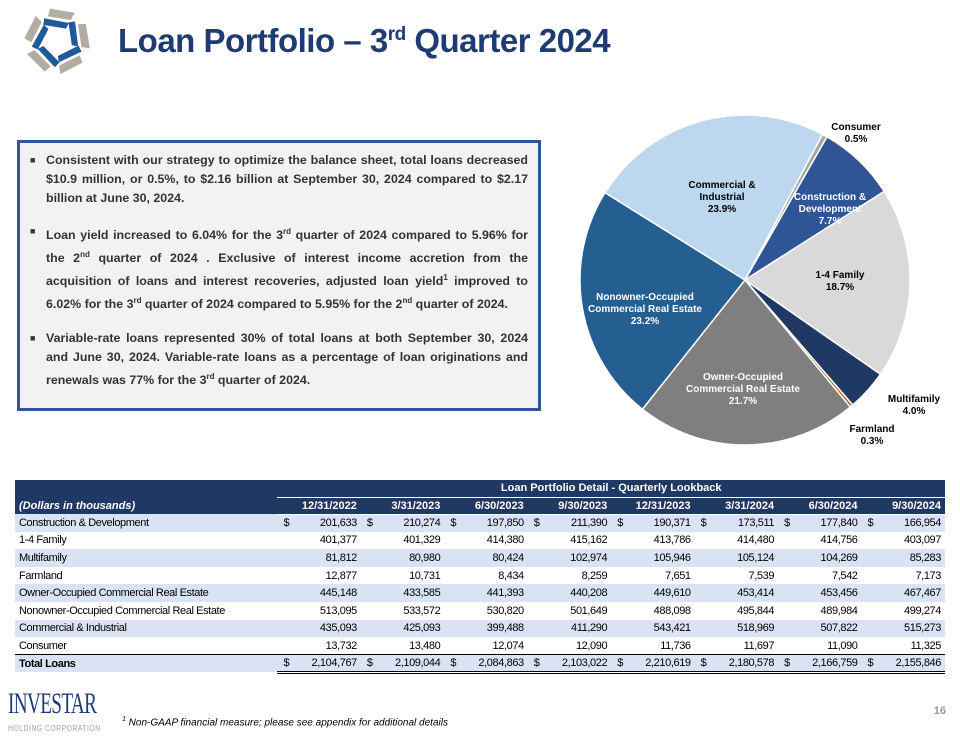  I want to click on investar-logo: INVESTAR HOLDING CORPORATION, so click(62, 712).